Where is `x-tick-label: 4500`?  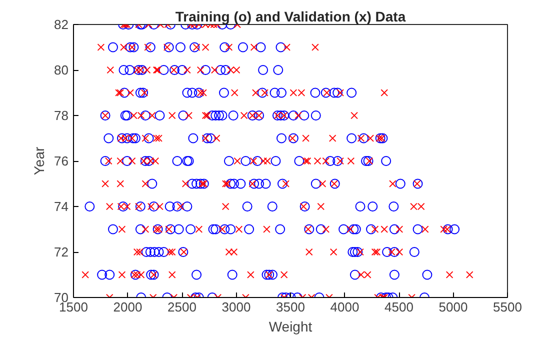
x-tick-label: 4500 is located at coordinates (399, 307).